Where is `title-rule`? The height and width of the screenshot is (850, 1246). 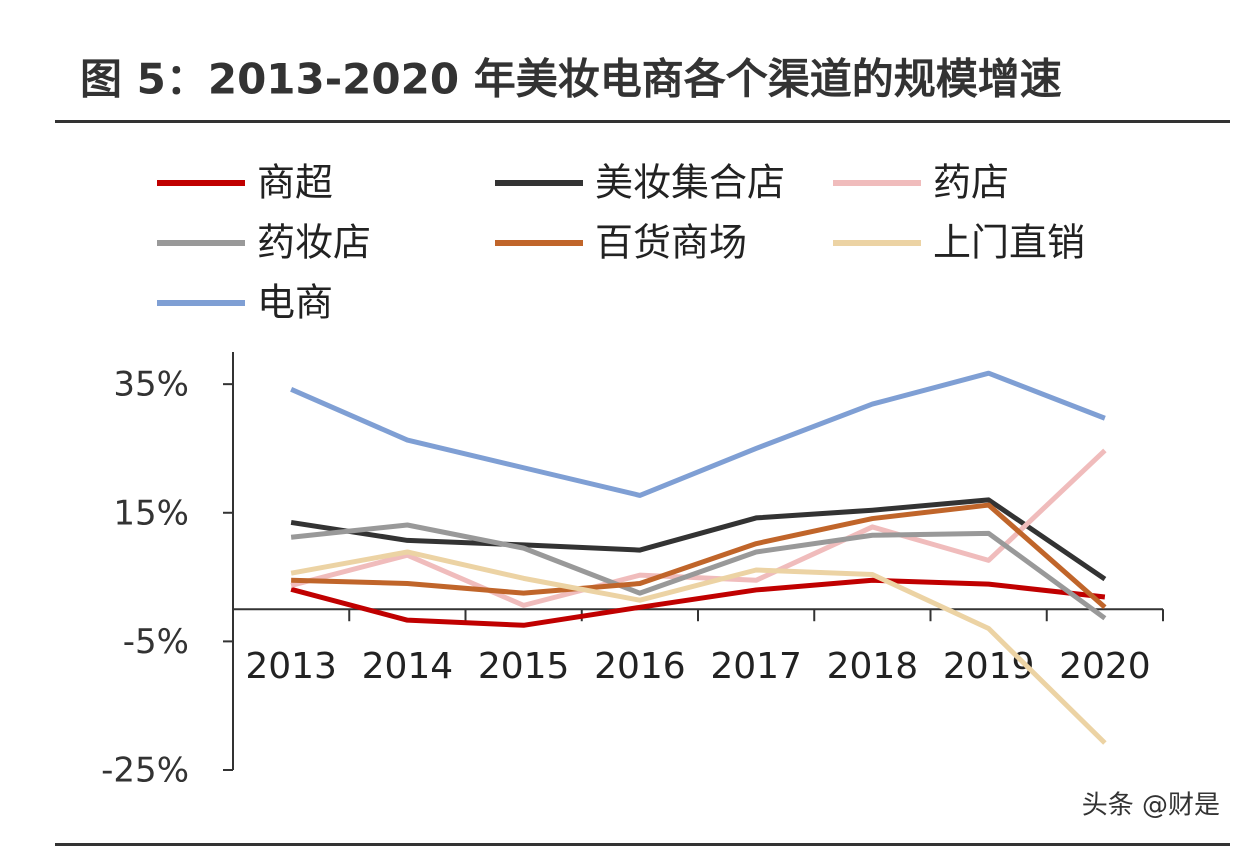 title-rule is located at coordinates (642, 121).